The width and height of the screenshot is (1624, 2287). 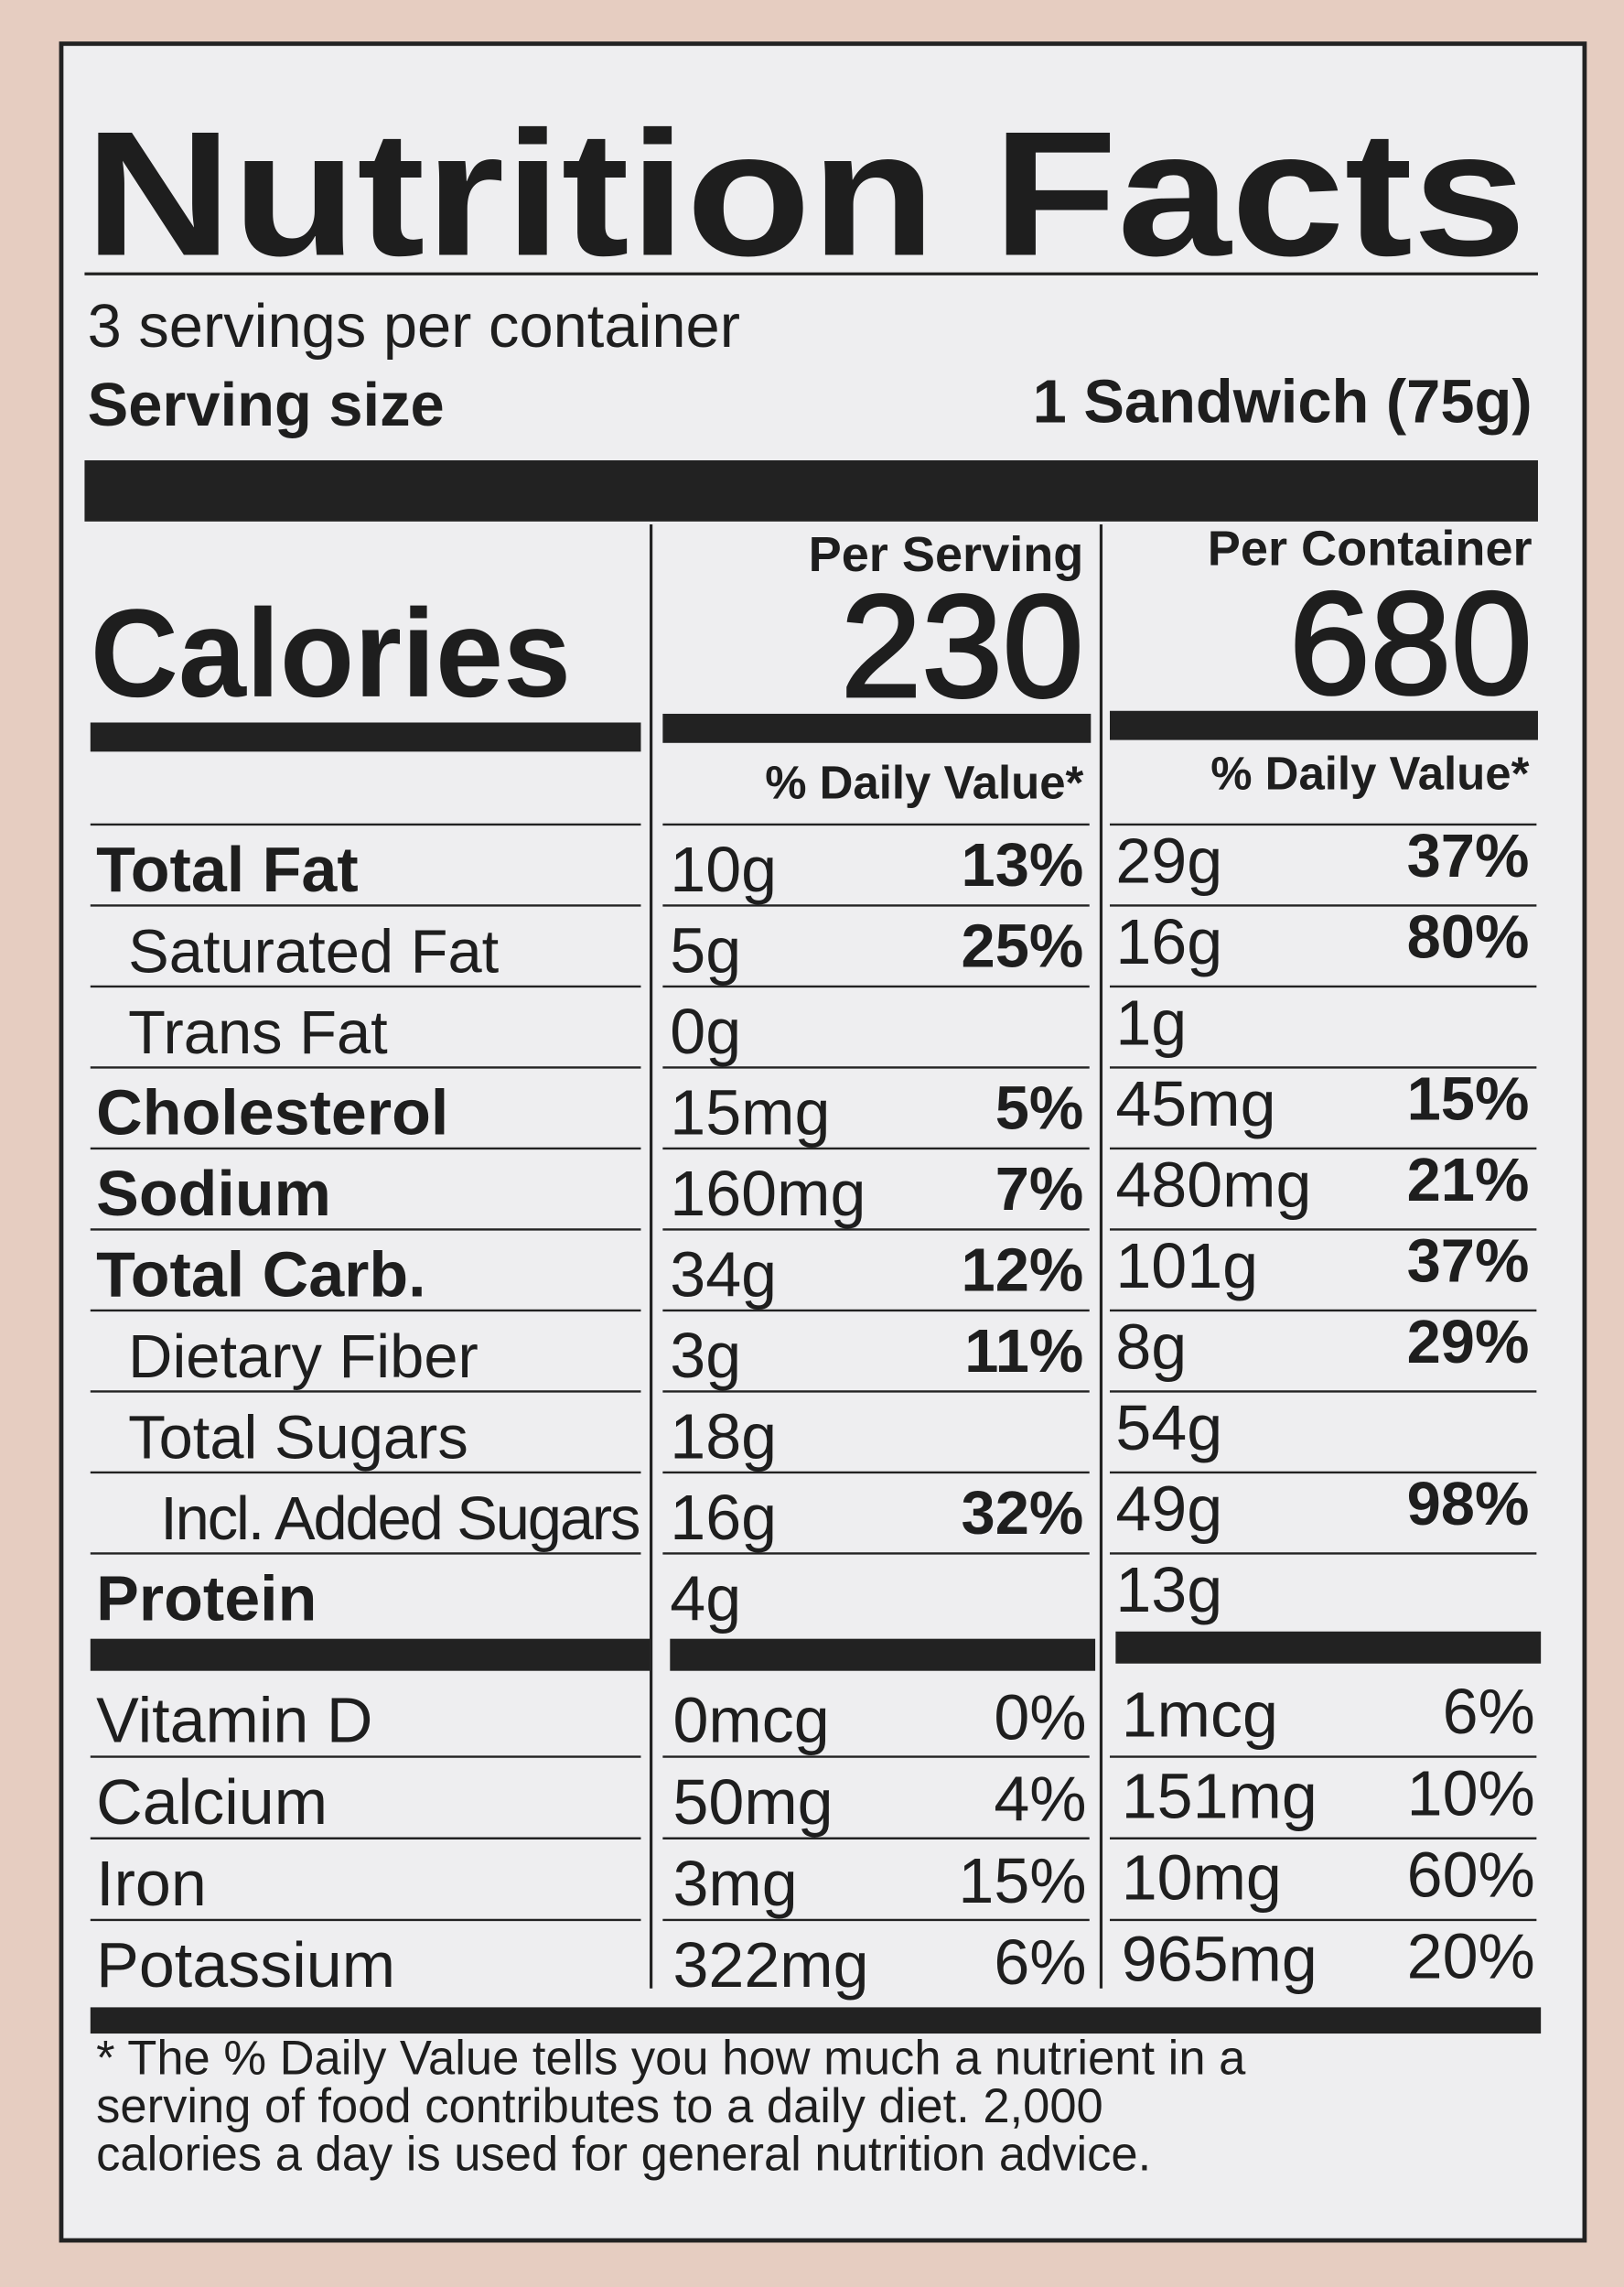 I want to click on nutrient-name: Dietary Fiber, so click(x=303, y=1356).